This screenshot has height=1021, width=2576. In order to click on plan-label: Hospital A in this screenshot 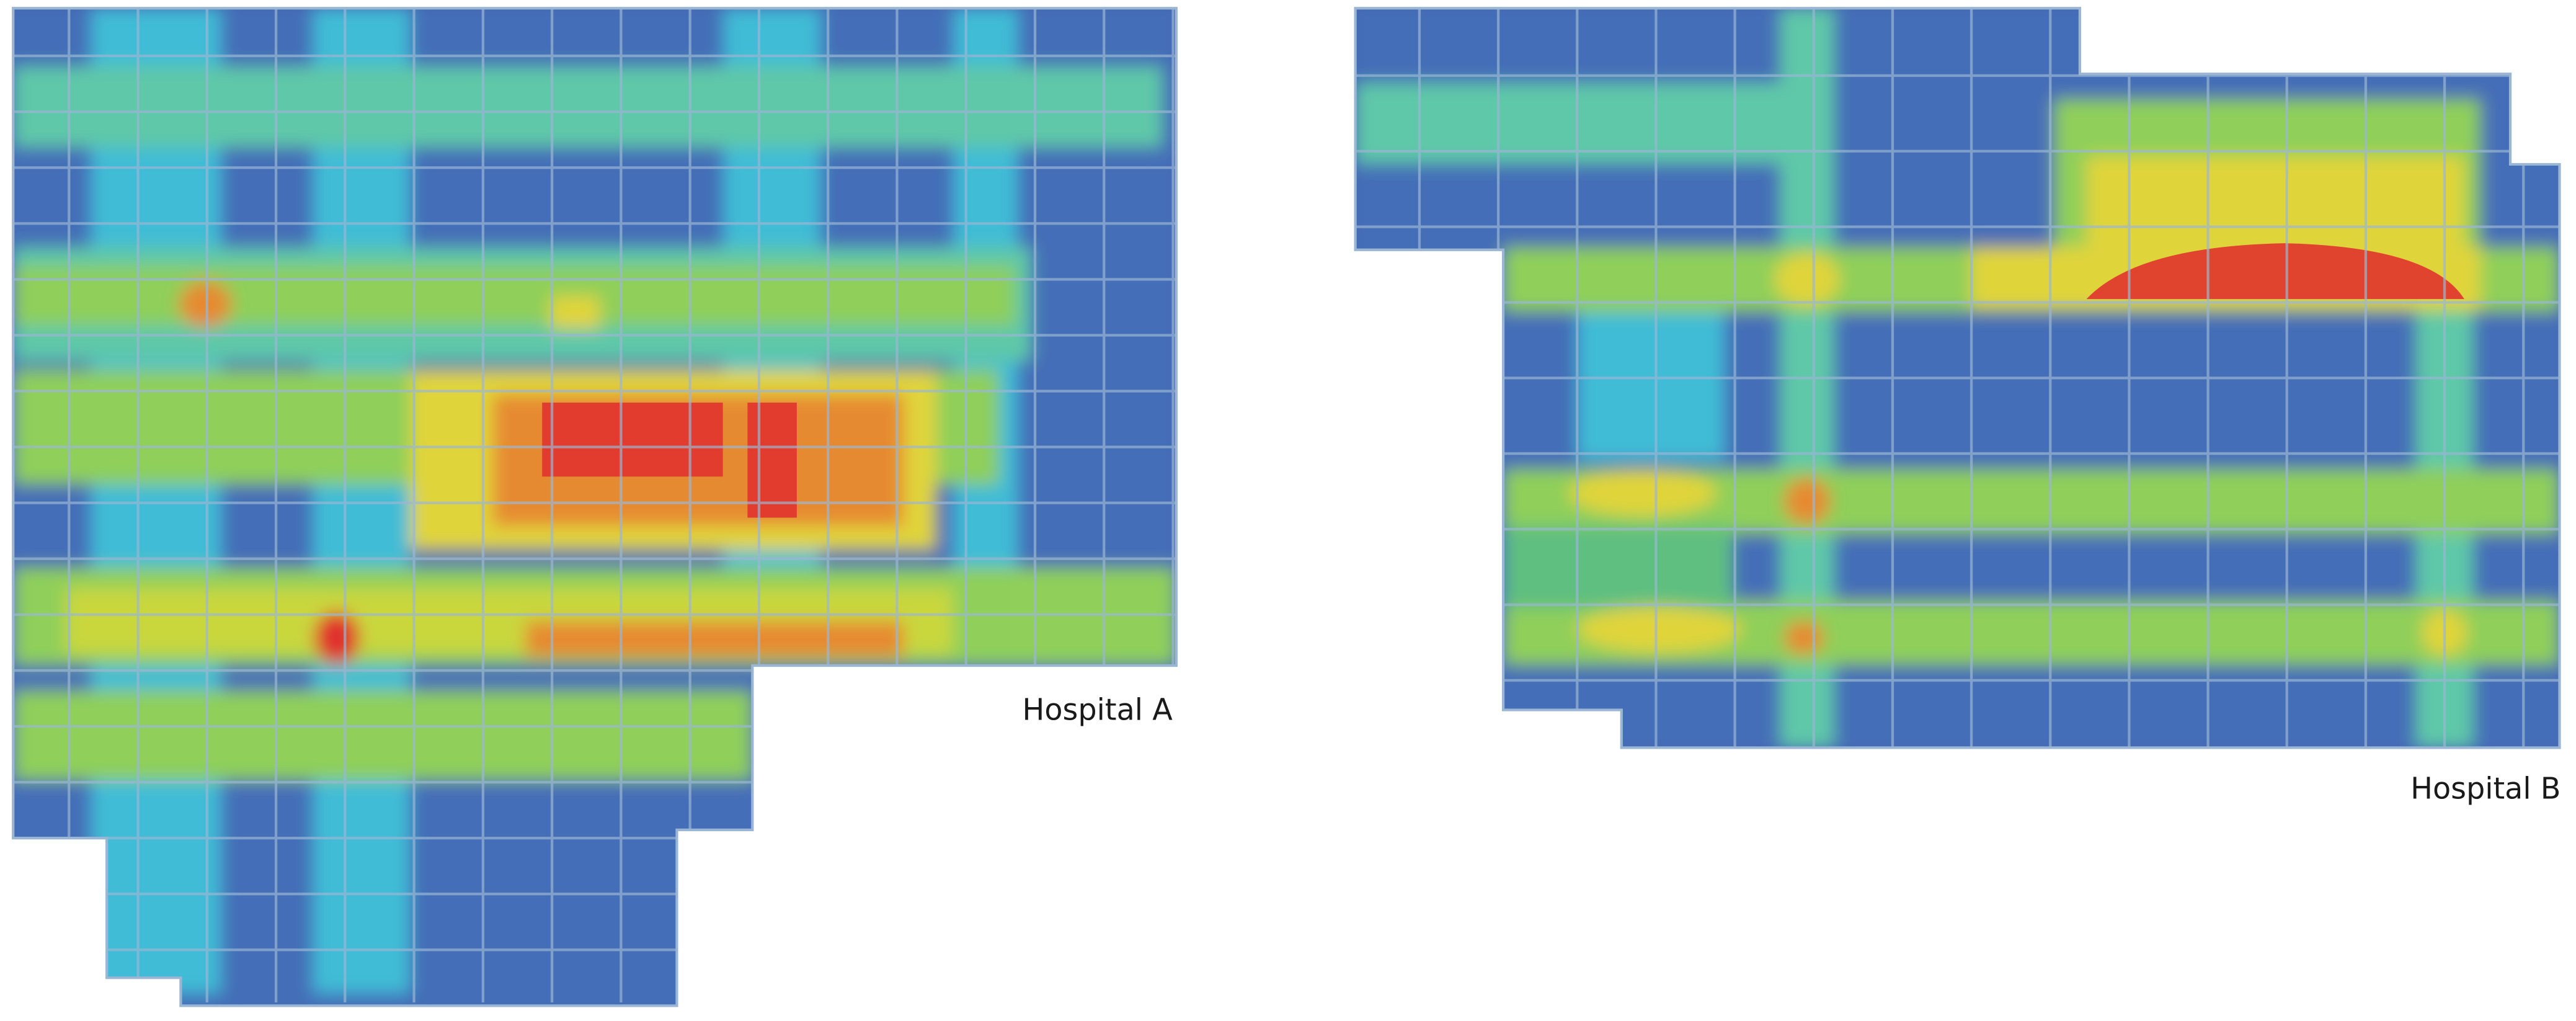, I will do `click(1098, 710)`.